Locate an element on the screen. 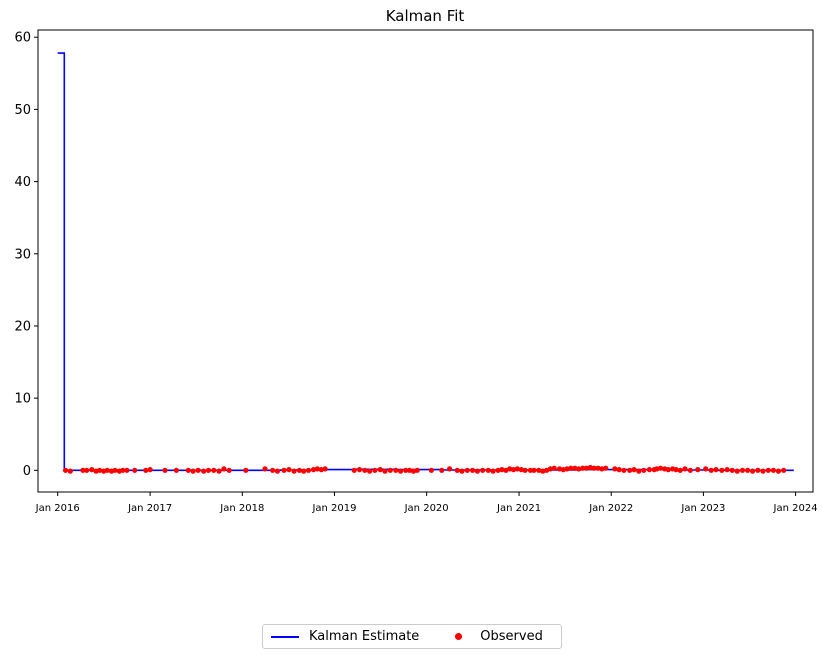 The width and height of the screenshot is (822, 660). x-tick-label: Jan 2018 is located at coordinates (241, 508).